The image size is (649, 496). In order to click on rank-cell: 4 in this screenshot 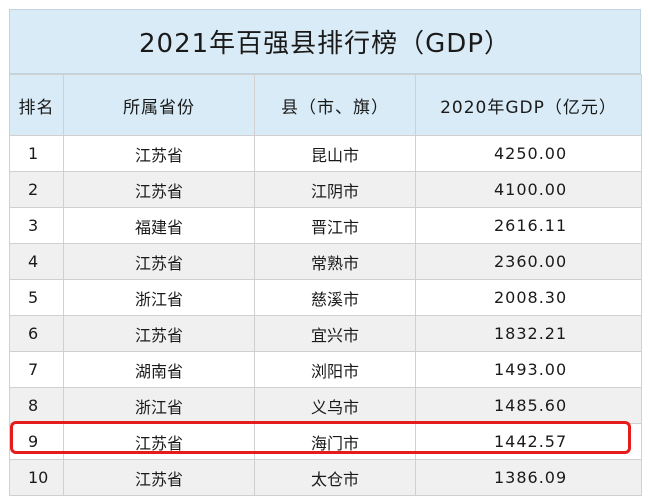, I will do `click(36, 261)`.